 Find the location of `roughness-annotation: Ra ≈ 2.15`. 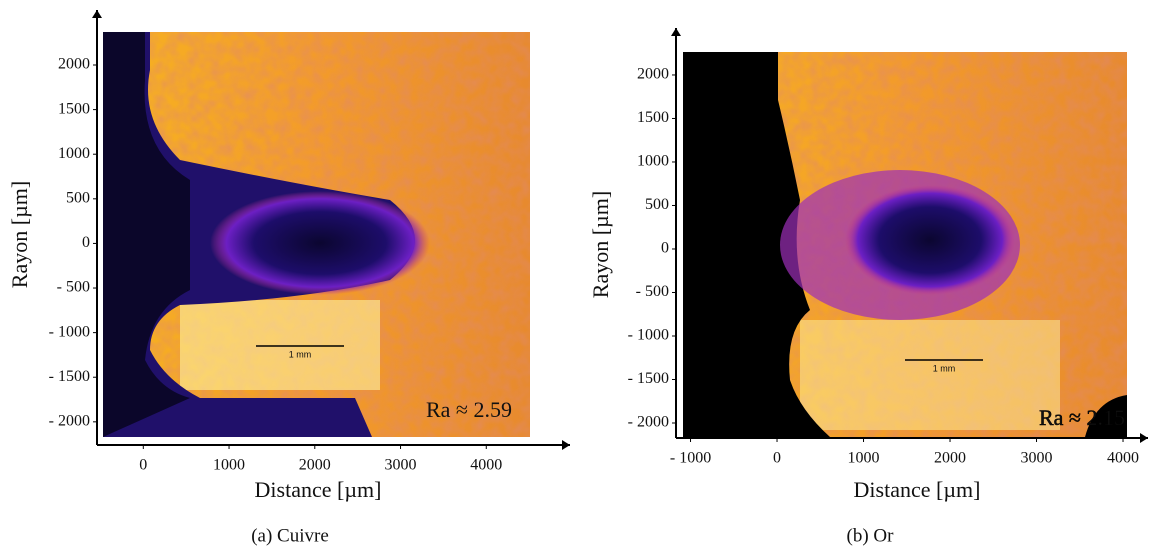

roughness-annotation: Ra ≈ 2.15 is located at coordinates (1082, 417).